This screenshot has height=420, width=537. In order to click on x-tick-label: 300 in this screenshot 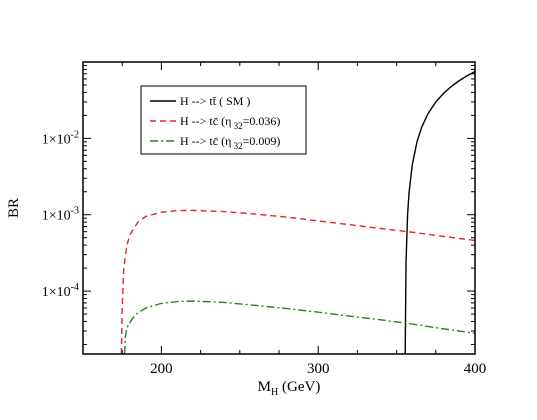, I will do `click(318, 369)`.